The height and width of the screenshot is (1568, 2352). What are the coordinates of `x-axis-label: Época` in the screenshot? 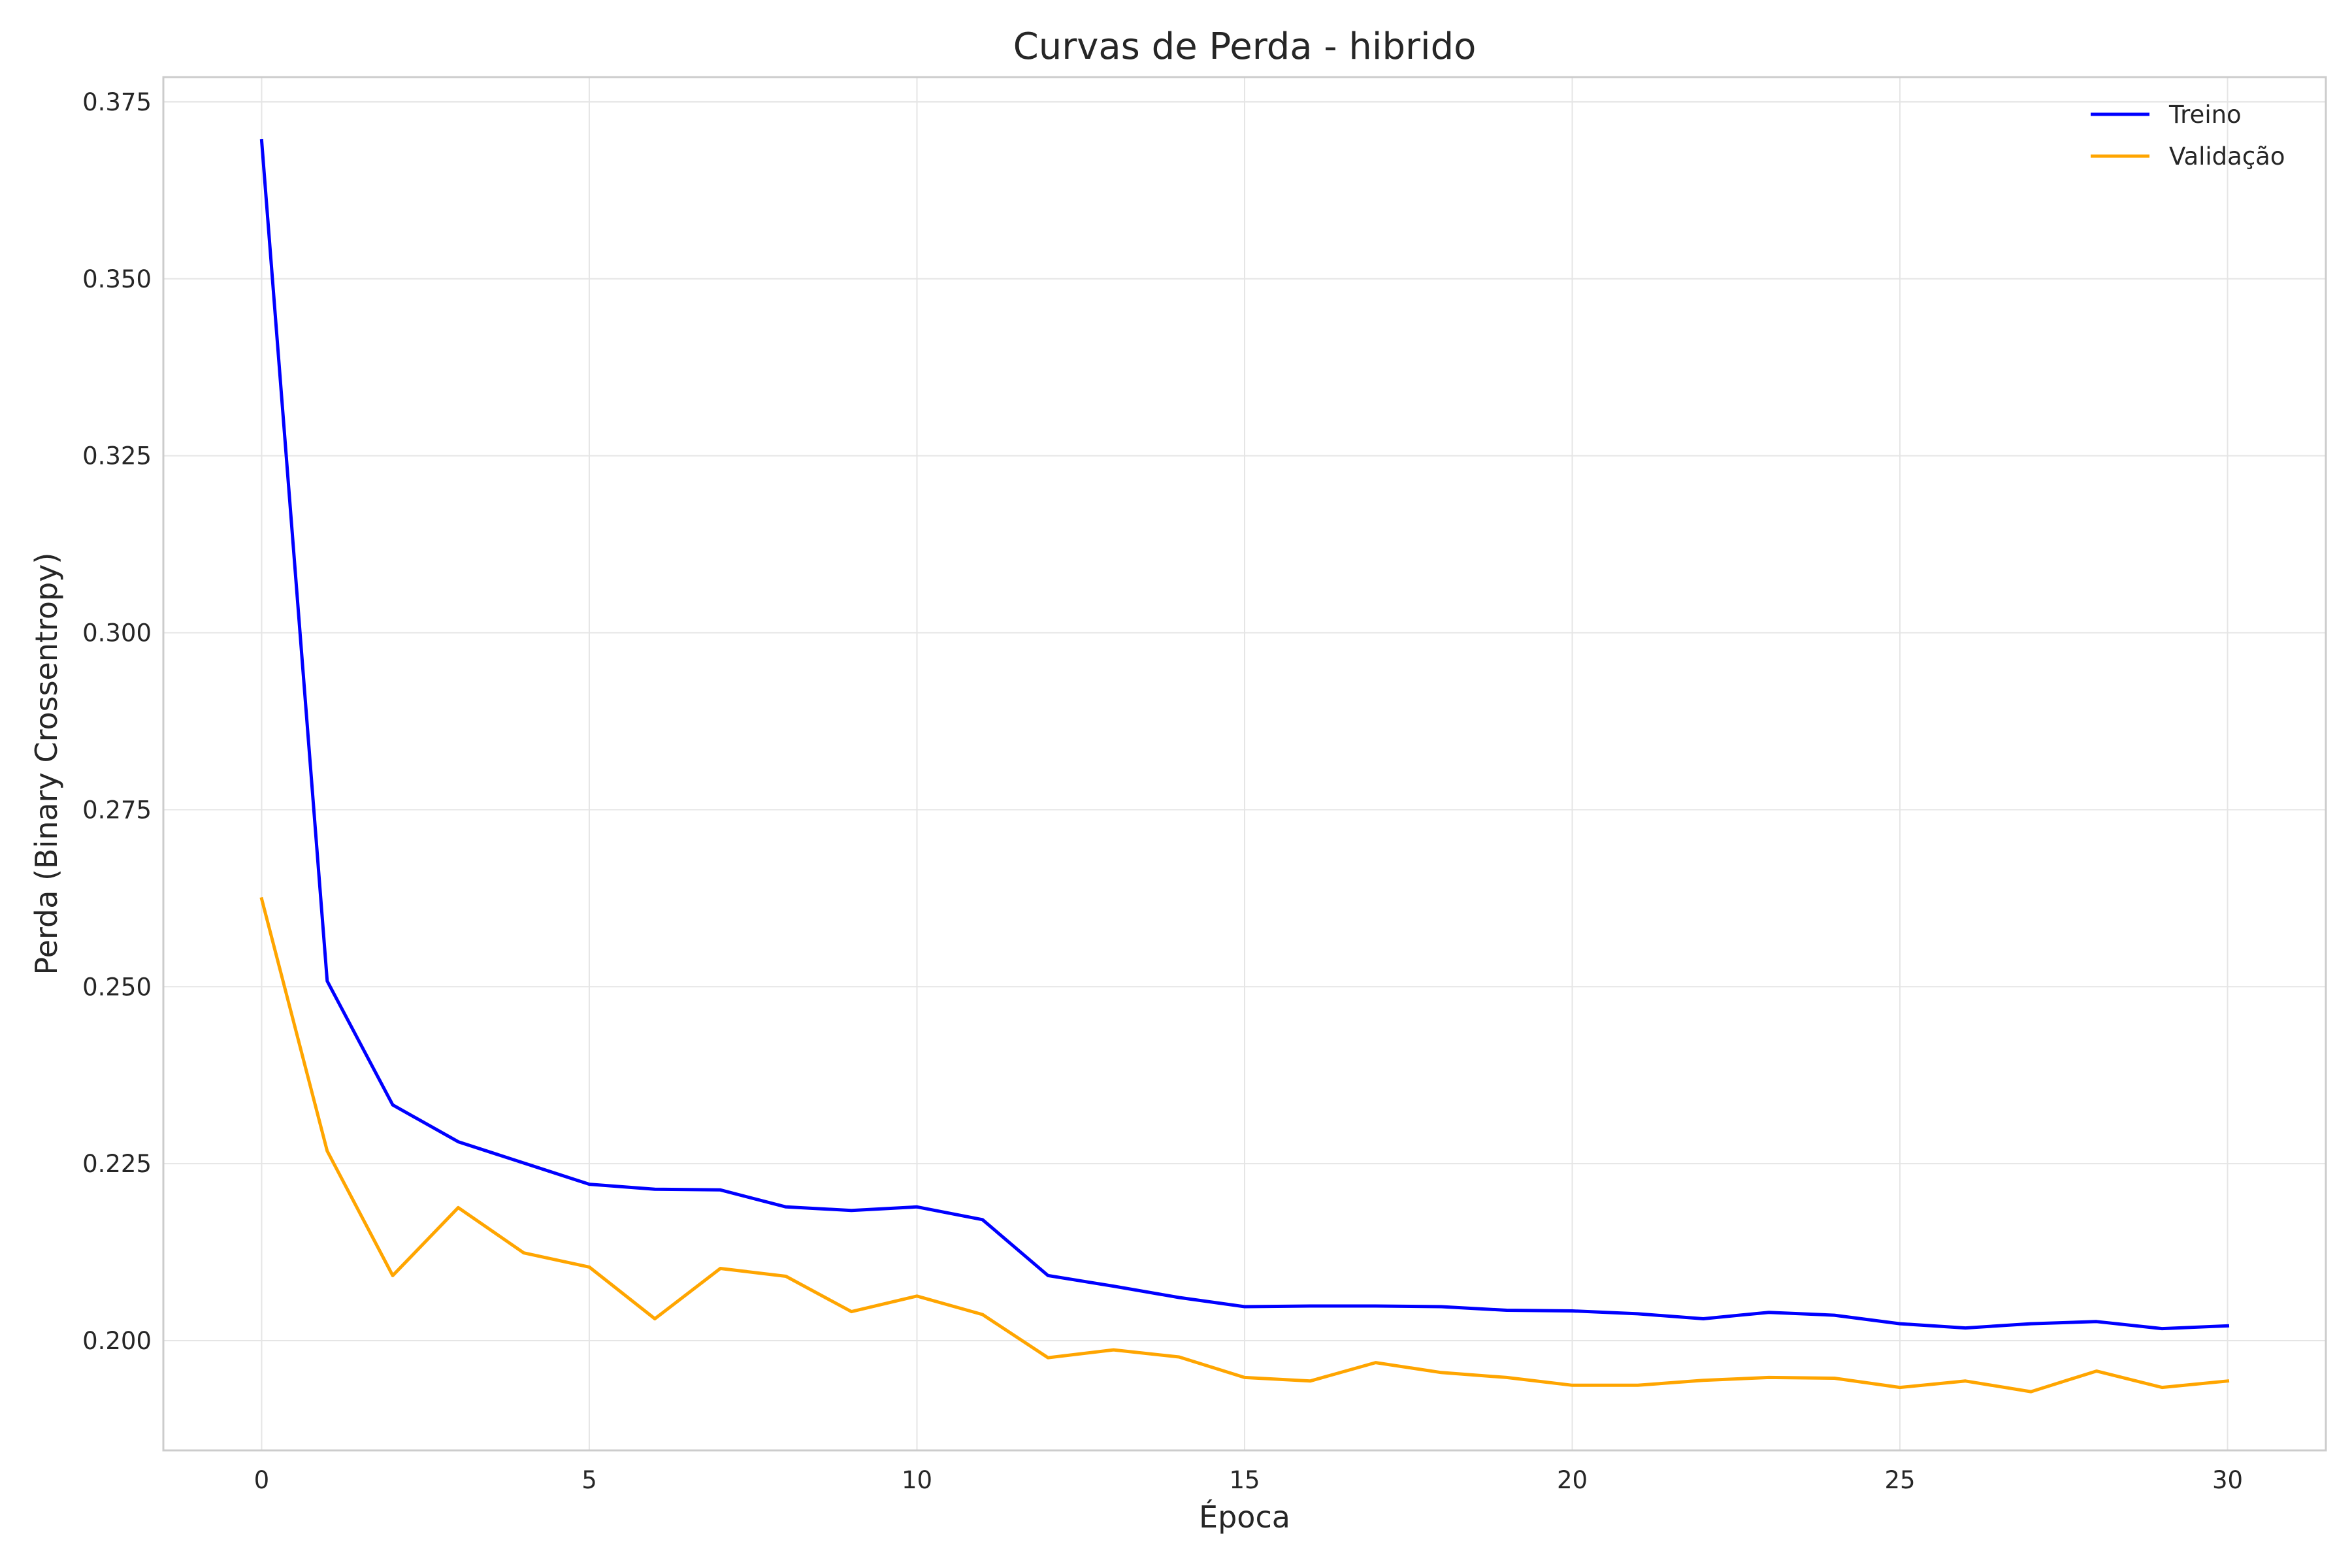 It's located at (1244, 1517).